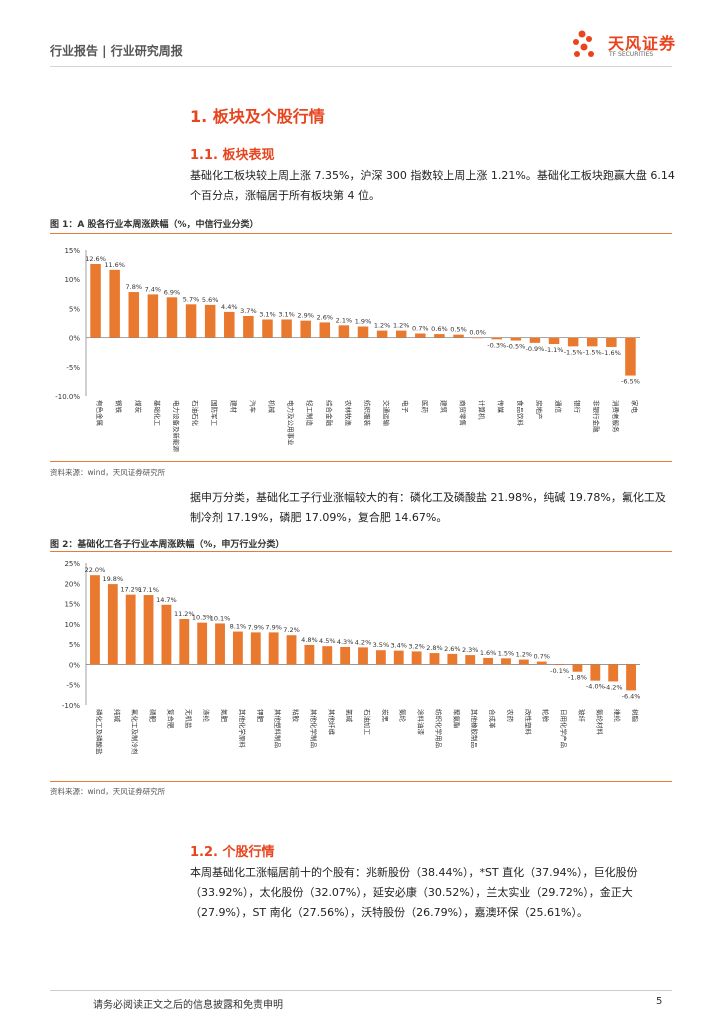 This screenshot has height=1024, width=724. What do you see at coordinates (166, 600) in the screenshot?
I see `data-label: 14.7%` at bounding box center [166, 600].